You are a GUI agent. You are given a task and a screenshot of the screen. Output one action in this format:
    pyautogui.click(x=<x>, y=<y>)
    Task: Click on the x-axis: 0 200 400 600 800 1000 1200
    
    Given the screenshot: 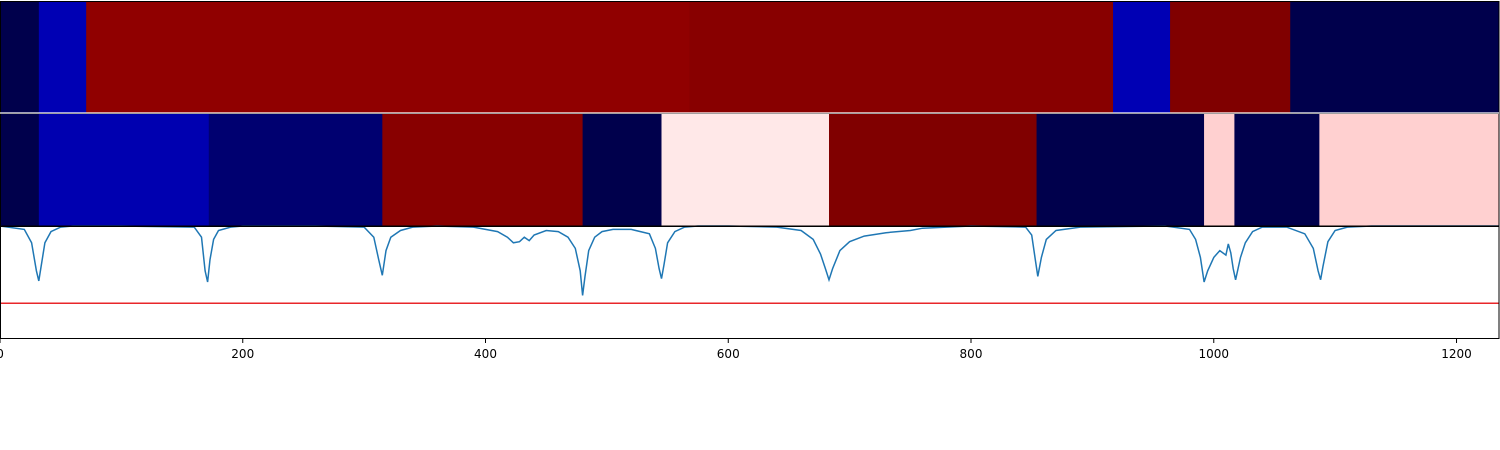 What is the action you would take?
    pyautogui.click(x=736, y=349)
    